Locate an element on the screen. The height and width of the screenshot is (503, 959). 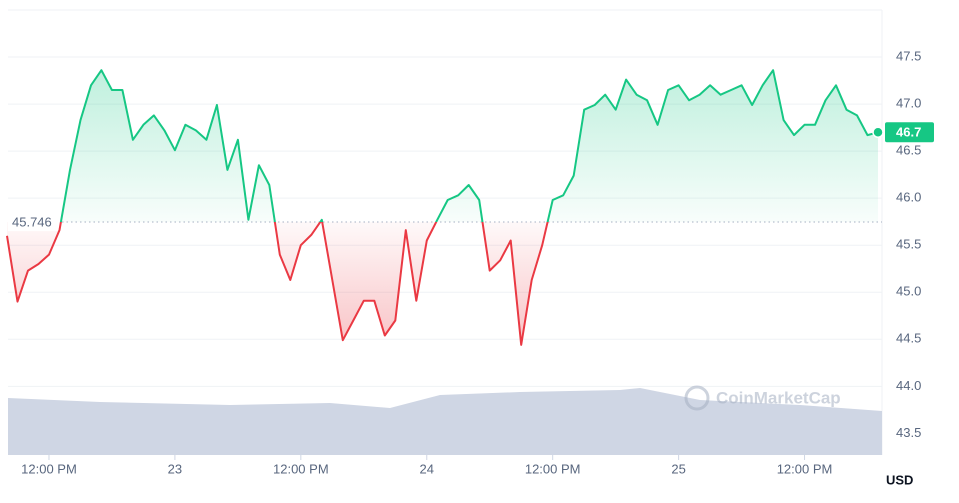
y-tick-label: 44.0 is located at coordinates (908, 385).